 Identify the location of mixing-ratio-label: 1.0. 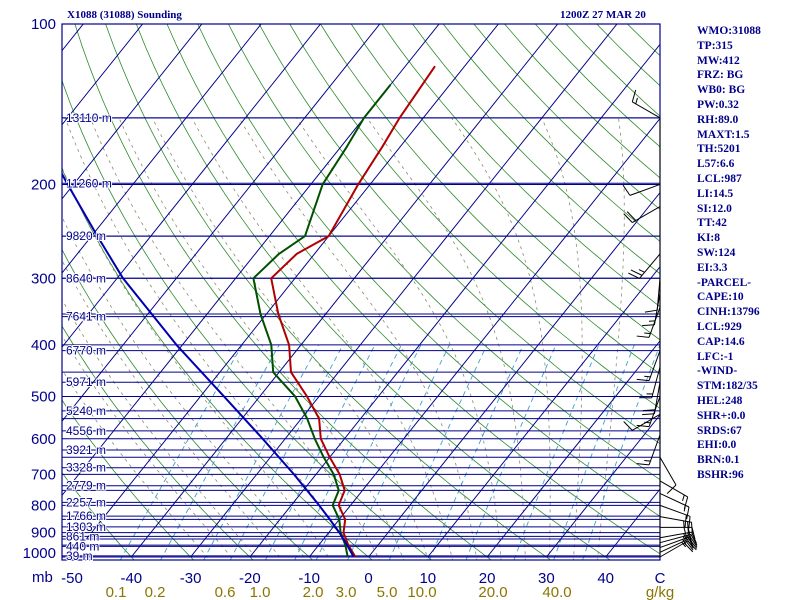
(260, 592).